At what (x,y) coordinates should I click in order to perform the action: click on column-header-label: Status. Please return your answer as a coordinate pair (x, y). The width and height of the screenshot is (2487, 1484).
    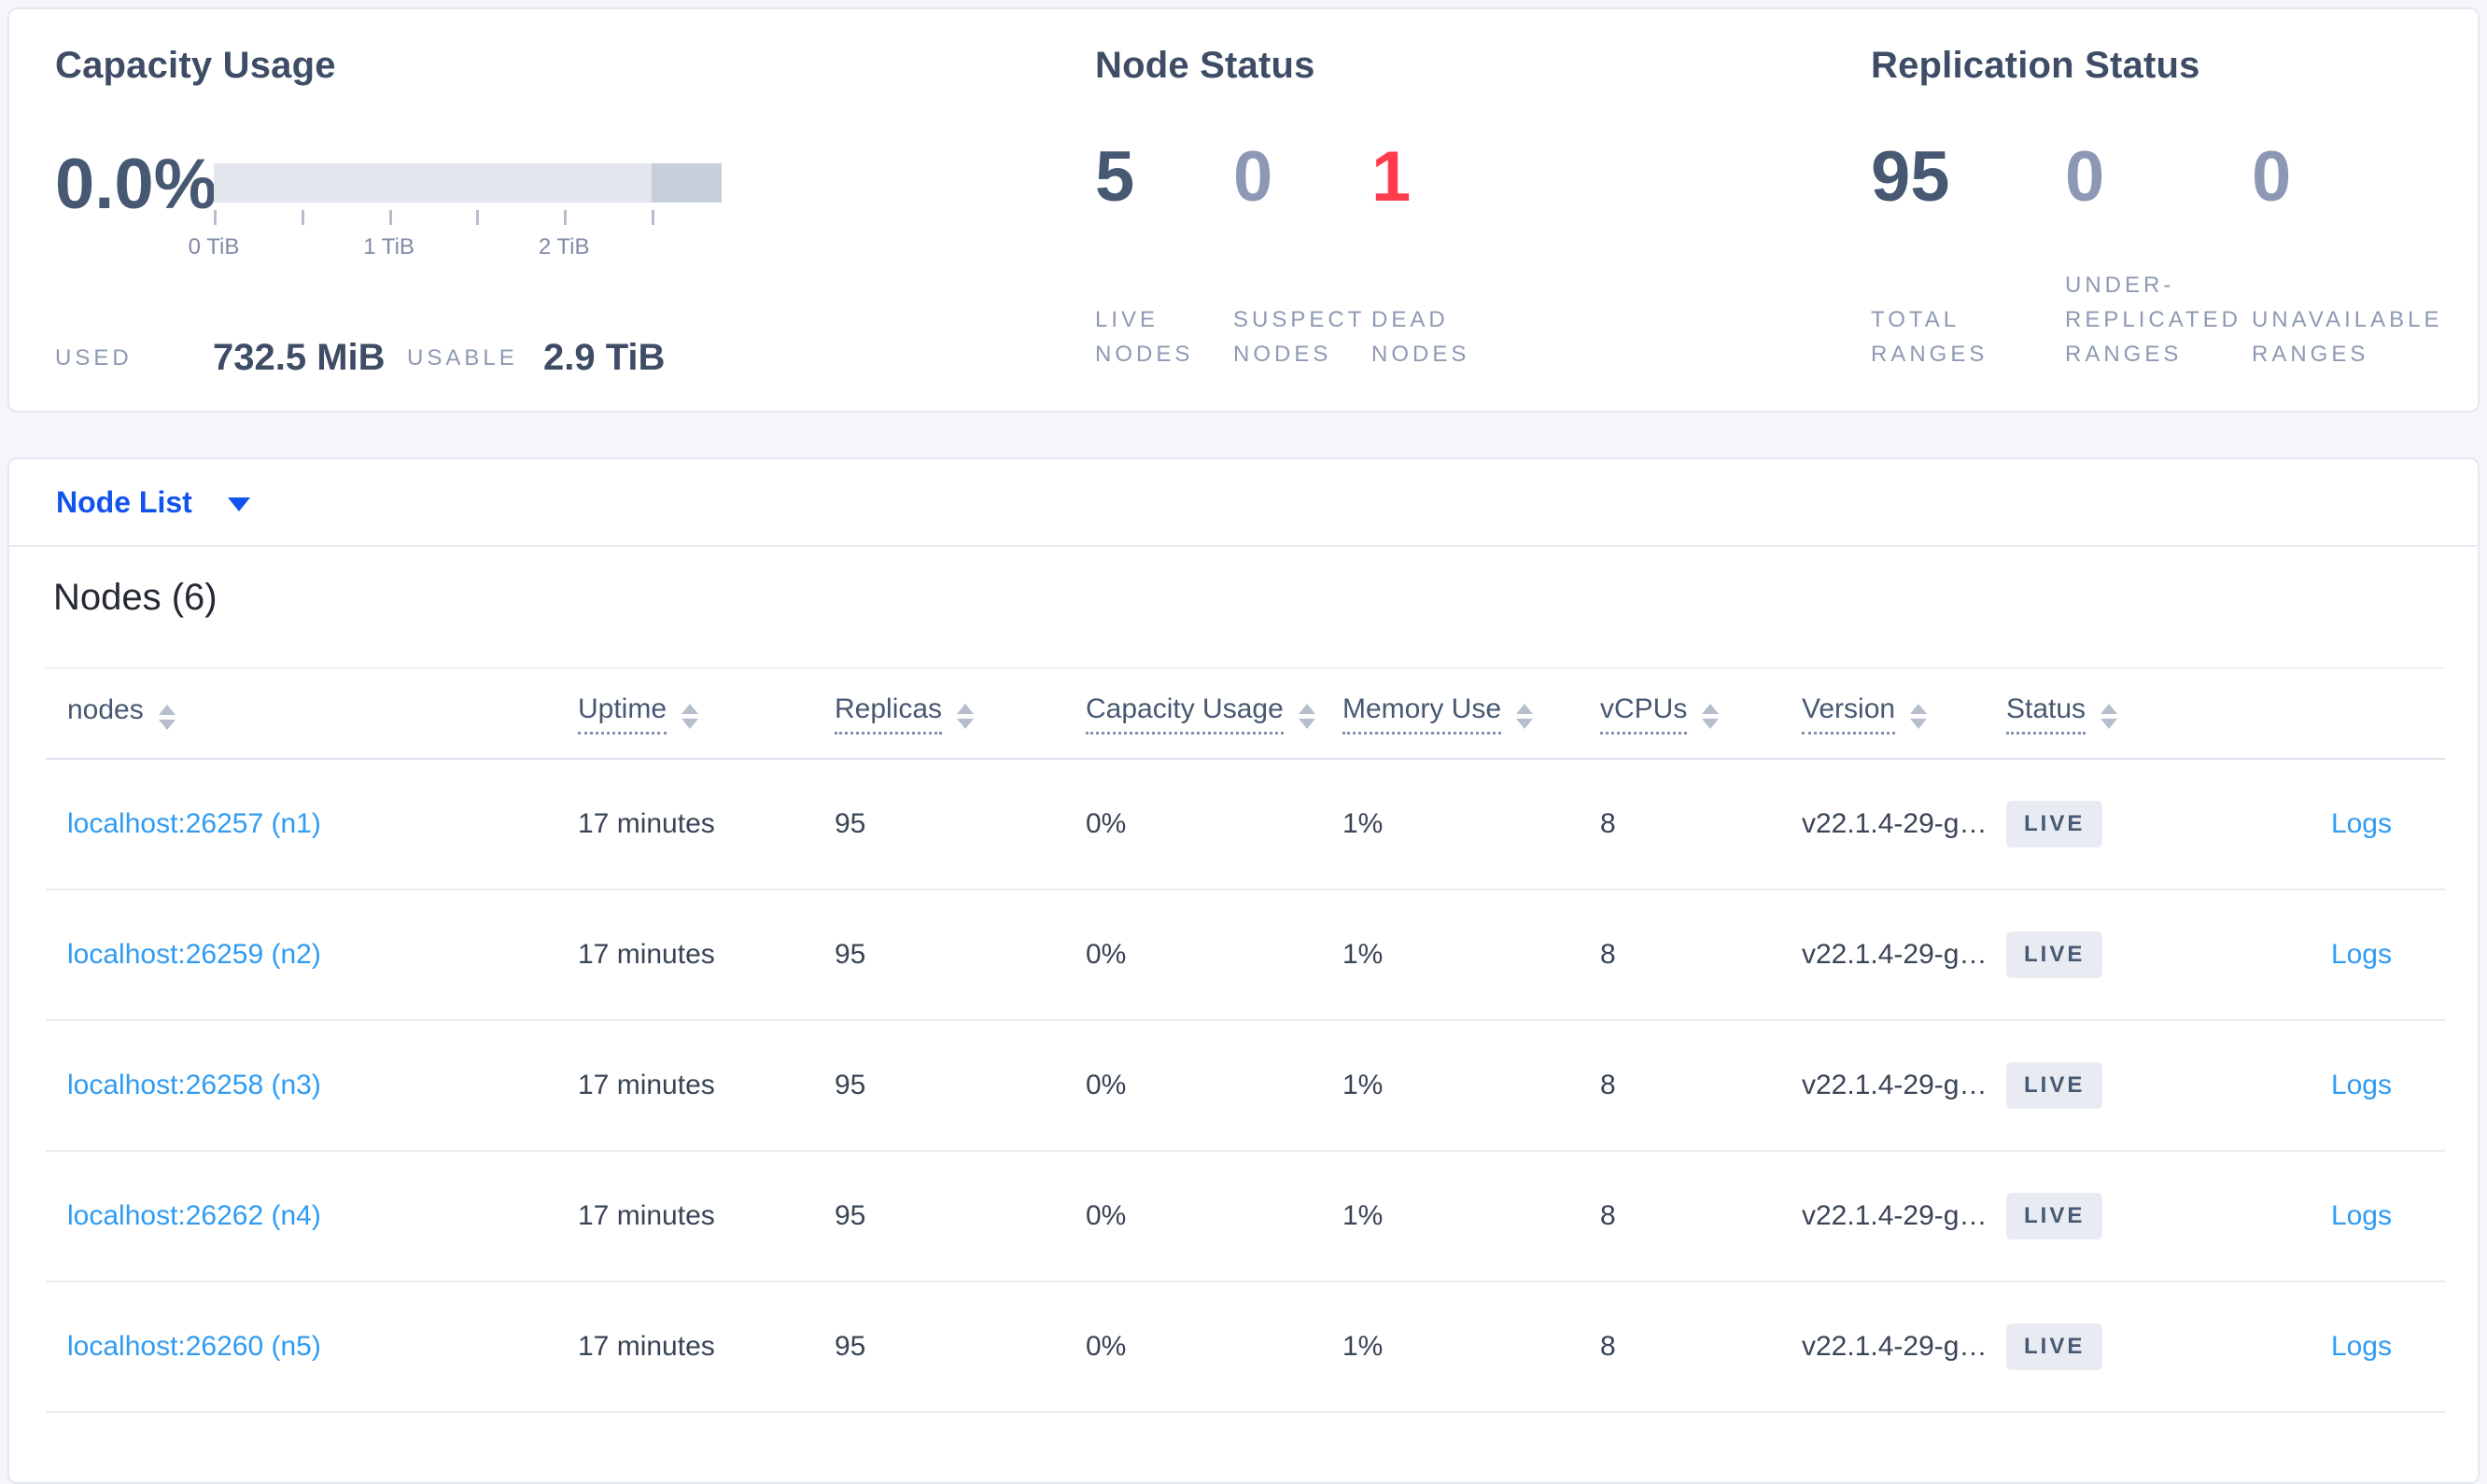
    Looking at the image, I should click on (2046, 714).